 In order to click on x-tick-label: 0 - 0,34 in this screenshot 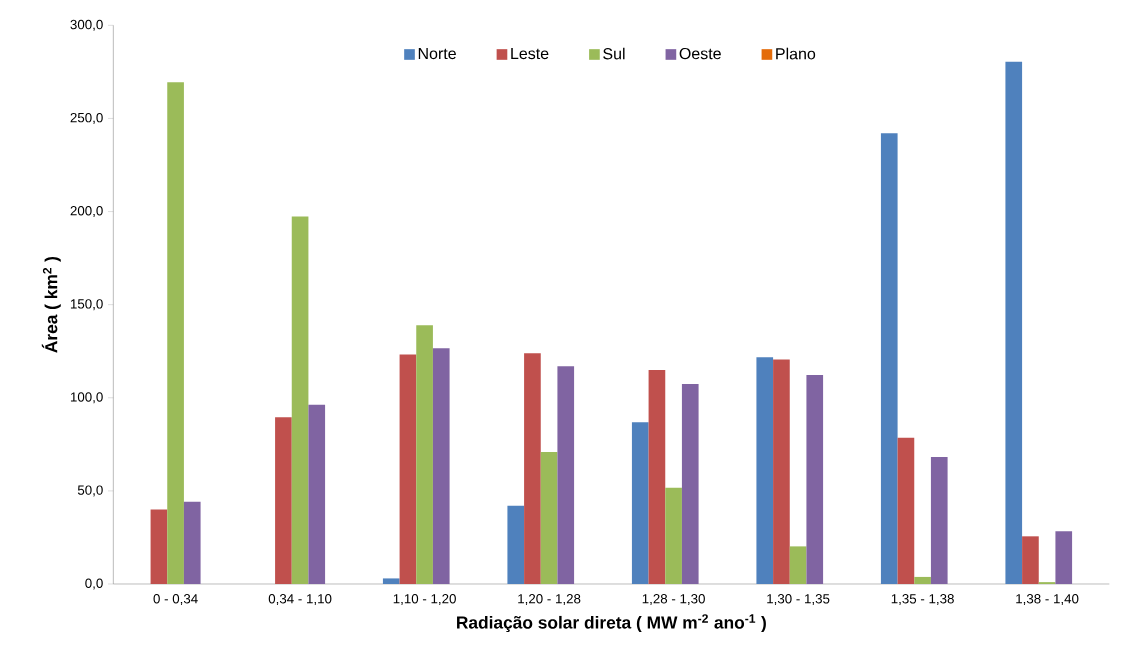, I will do `click(175, 600)`.